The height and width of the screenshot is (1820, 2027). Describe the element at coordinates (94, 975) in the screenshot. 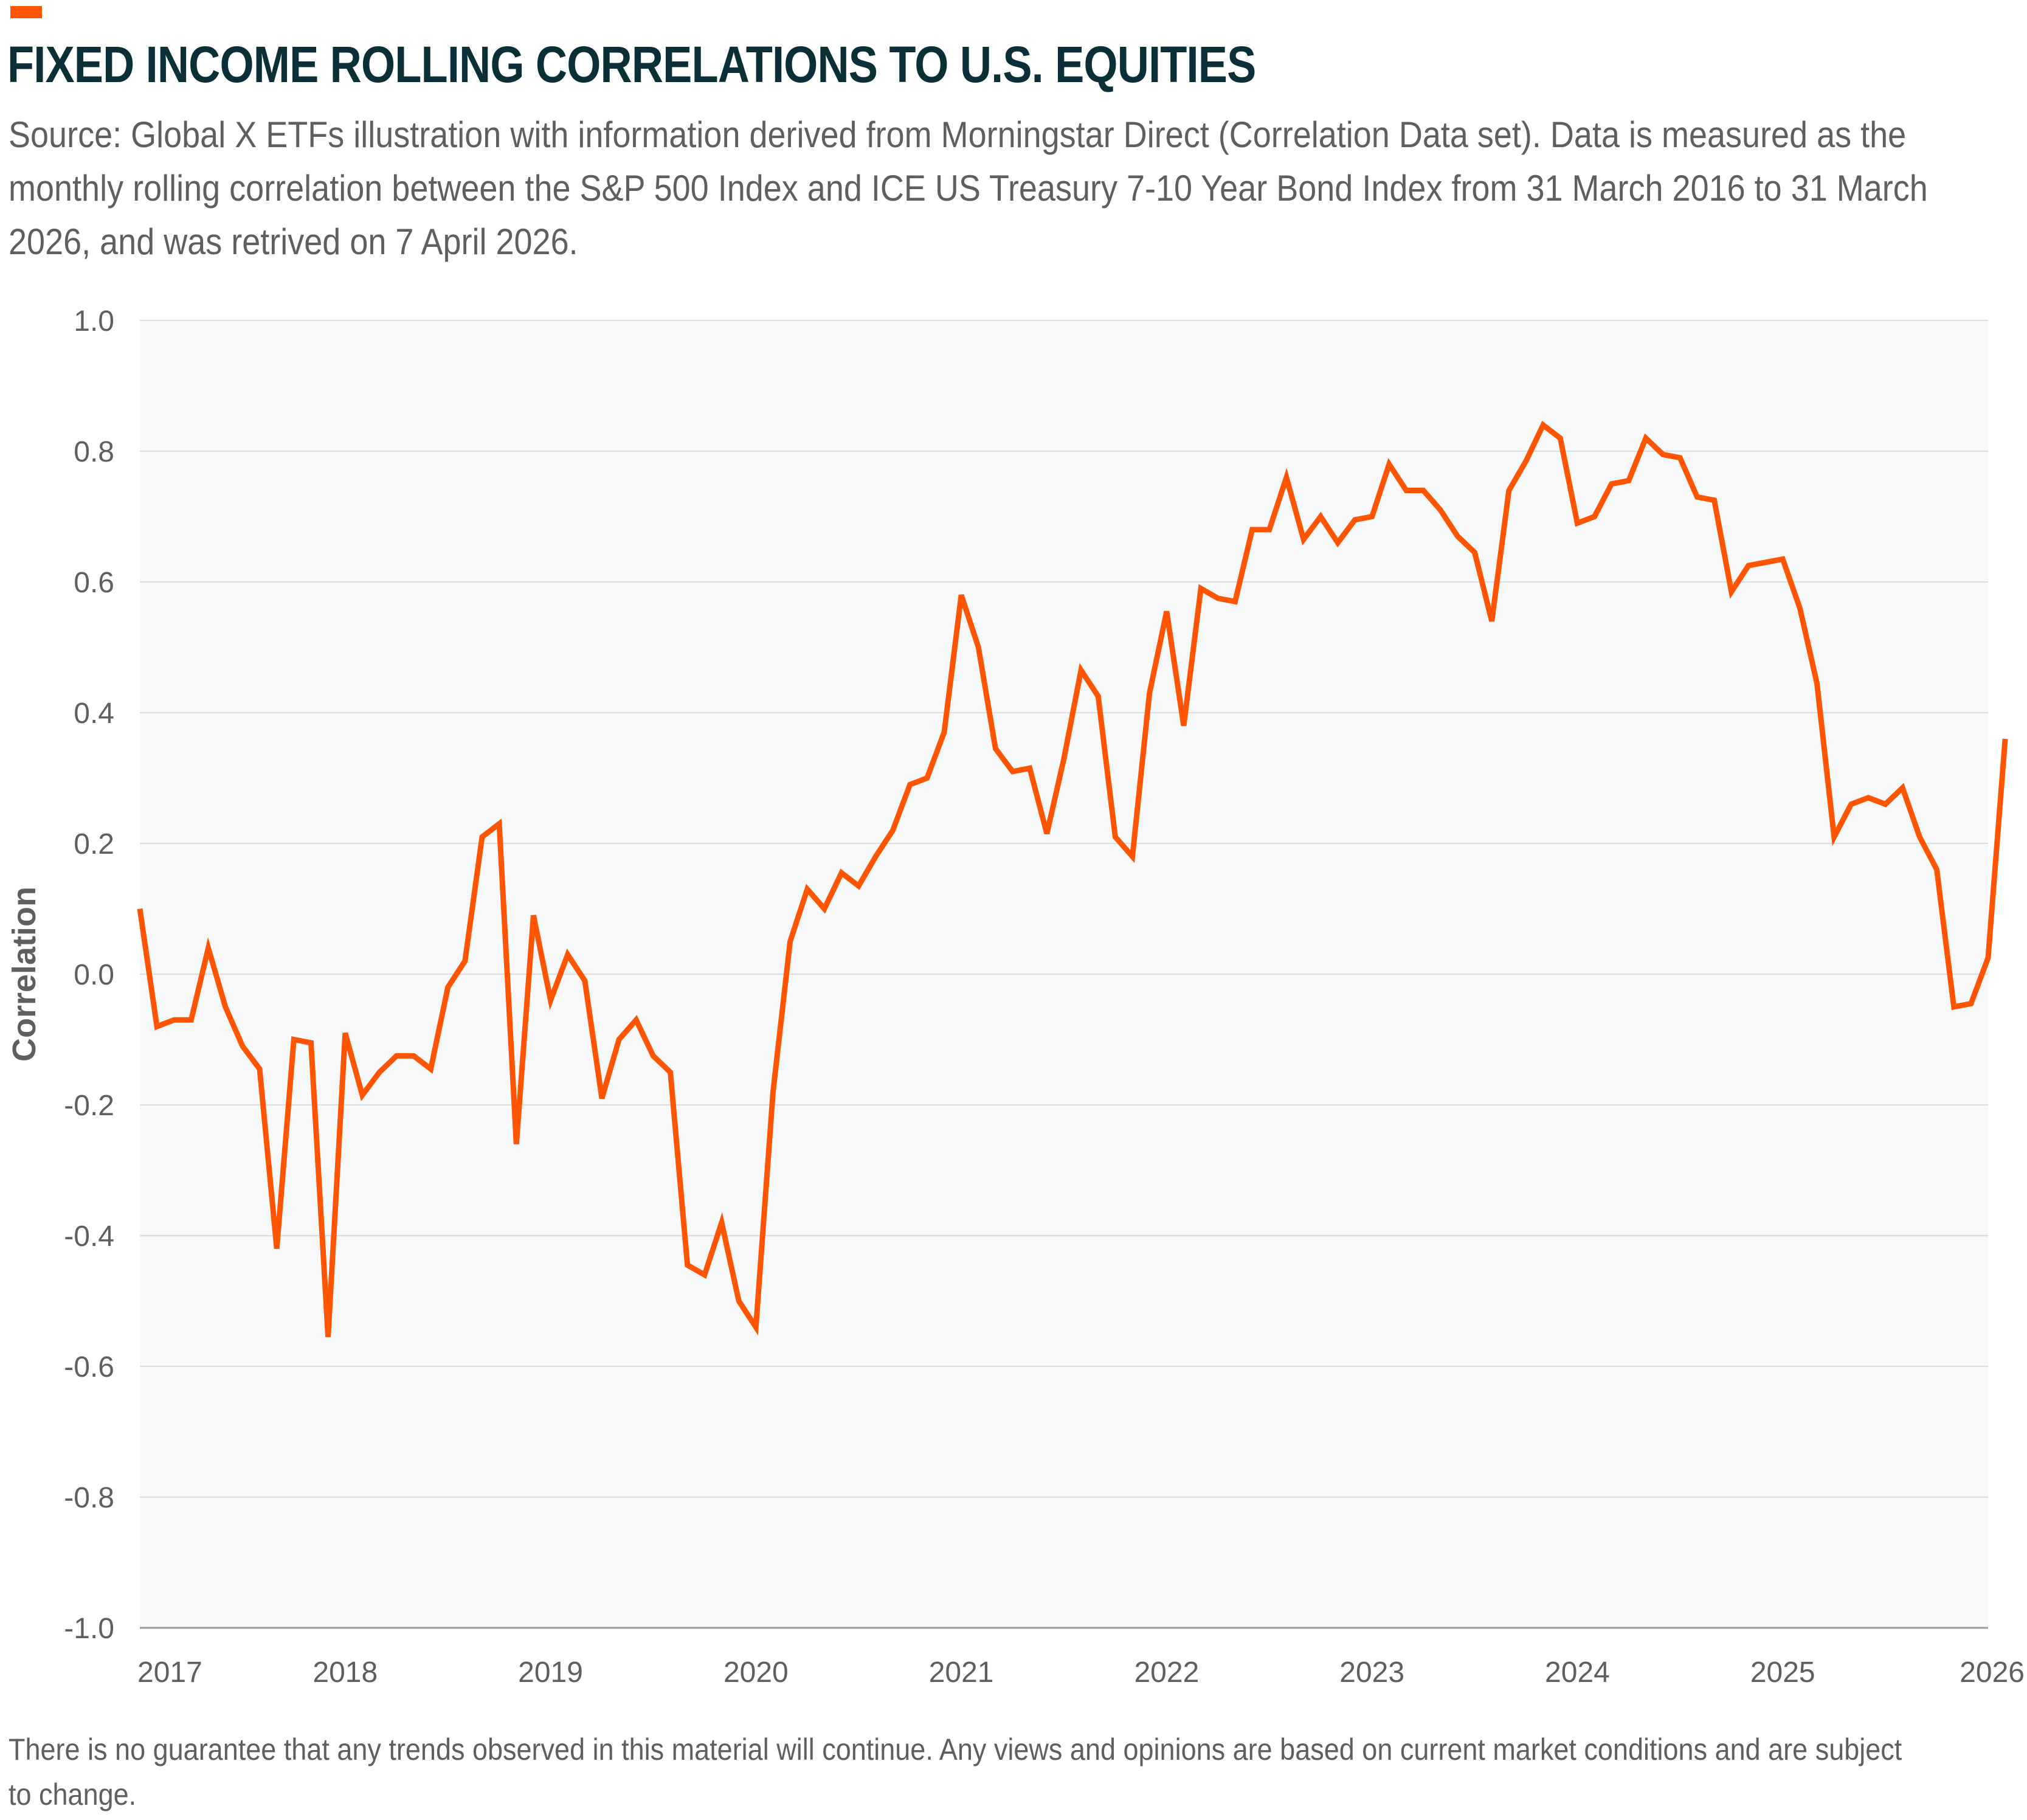

I see `y-tick-label: 0.0` at that location.